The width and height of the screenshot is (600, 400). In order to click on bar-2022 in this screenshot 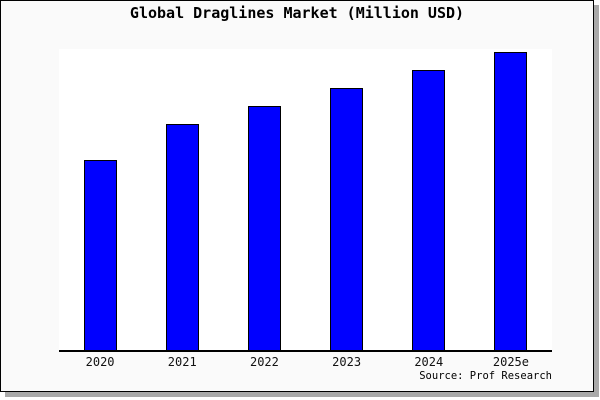, I will do `click(264, 228)`.